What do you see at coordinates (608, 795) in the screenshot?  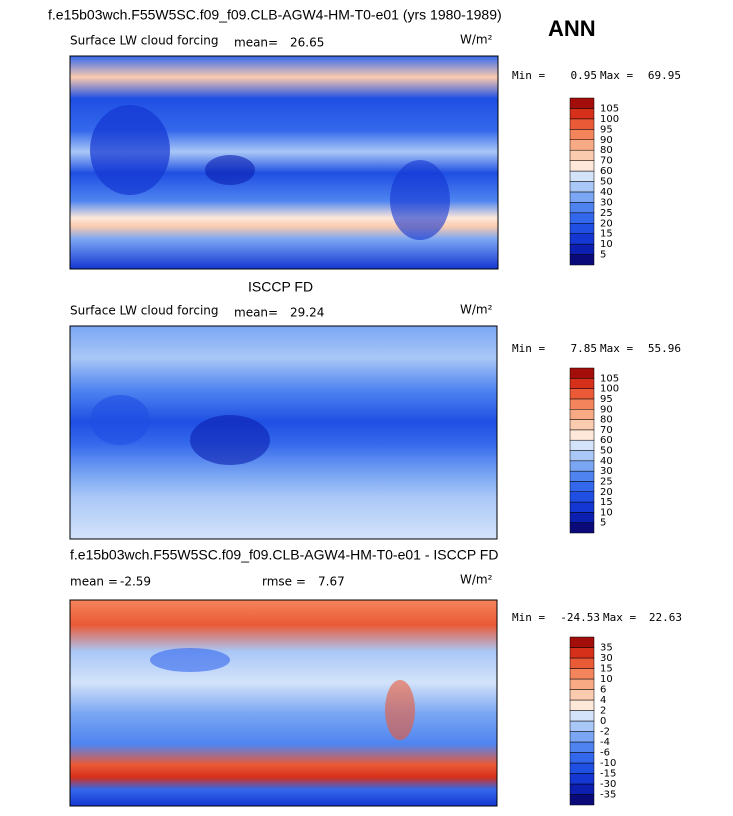 I see `colorbar-label: -35` at bounding box center [608, 795].